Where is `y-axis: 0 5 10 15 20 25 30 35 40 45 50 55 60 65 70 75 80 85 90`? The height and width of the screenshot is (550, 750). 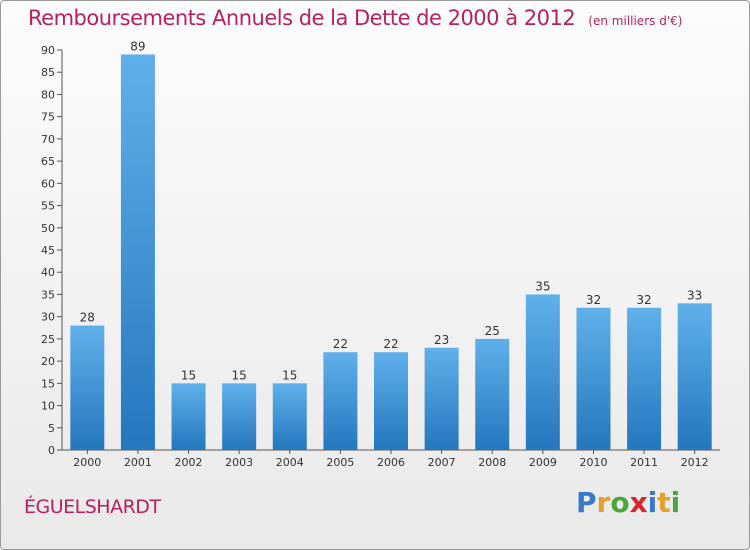
y-axis: 0 5 10 15 20 25 30 35 40 45 50 55 60 65 70 75 80 85 90 is located at coordinates (52, 250).